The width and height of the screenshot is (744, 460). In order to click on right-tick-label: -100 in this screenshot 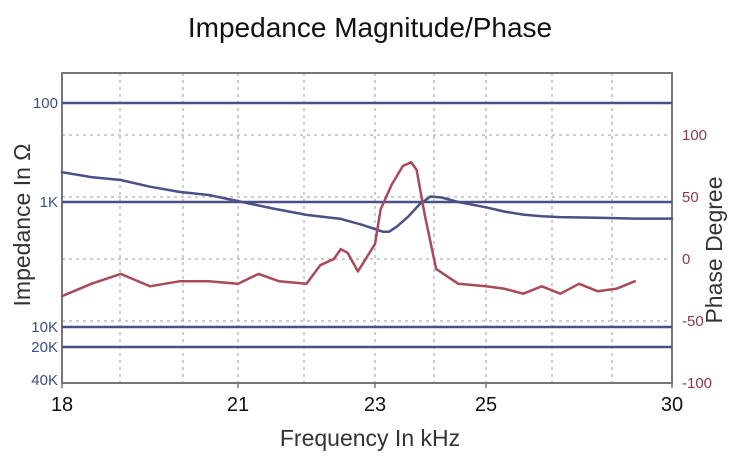, I will do `click(697, 383)`.